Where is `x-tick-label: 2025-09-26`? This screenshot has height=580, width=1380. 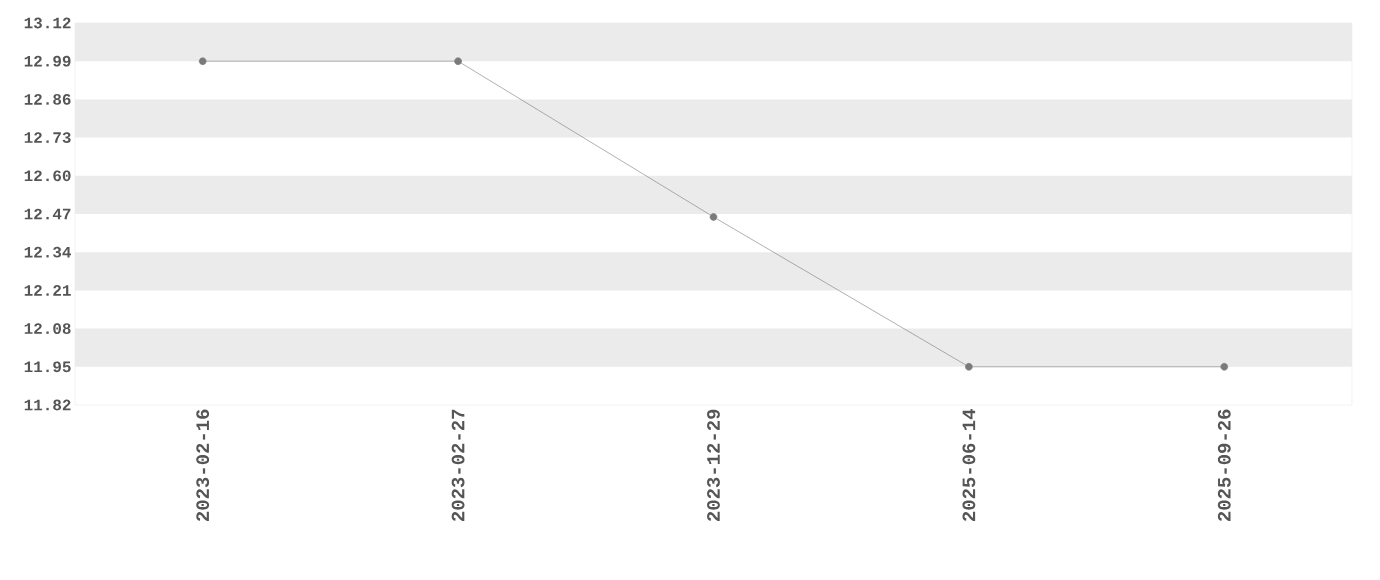
x-tick-label: 2025-09-26 is located at coordinates (1224, 465).